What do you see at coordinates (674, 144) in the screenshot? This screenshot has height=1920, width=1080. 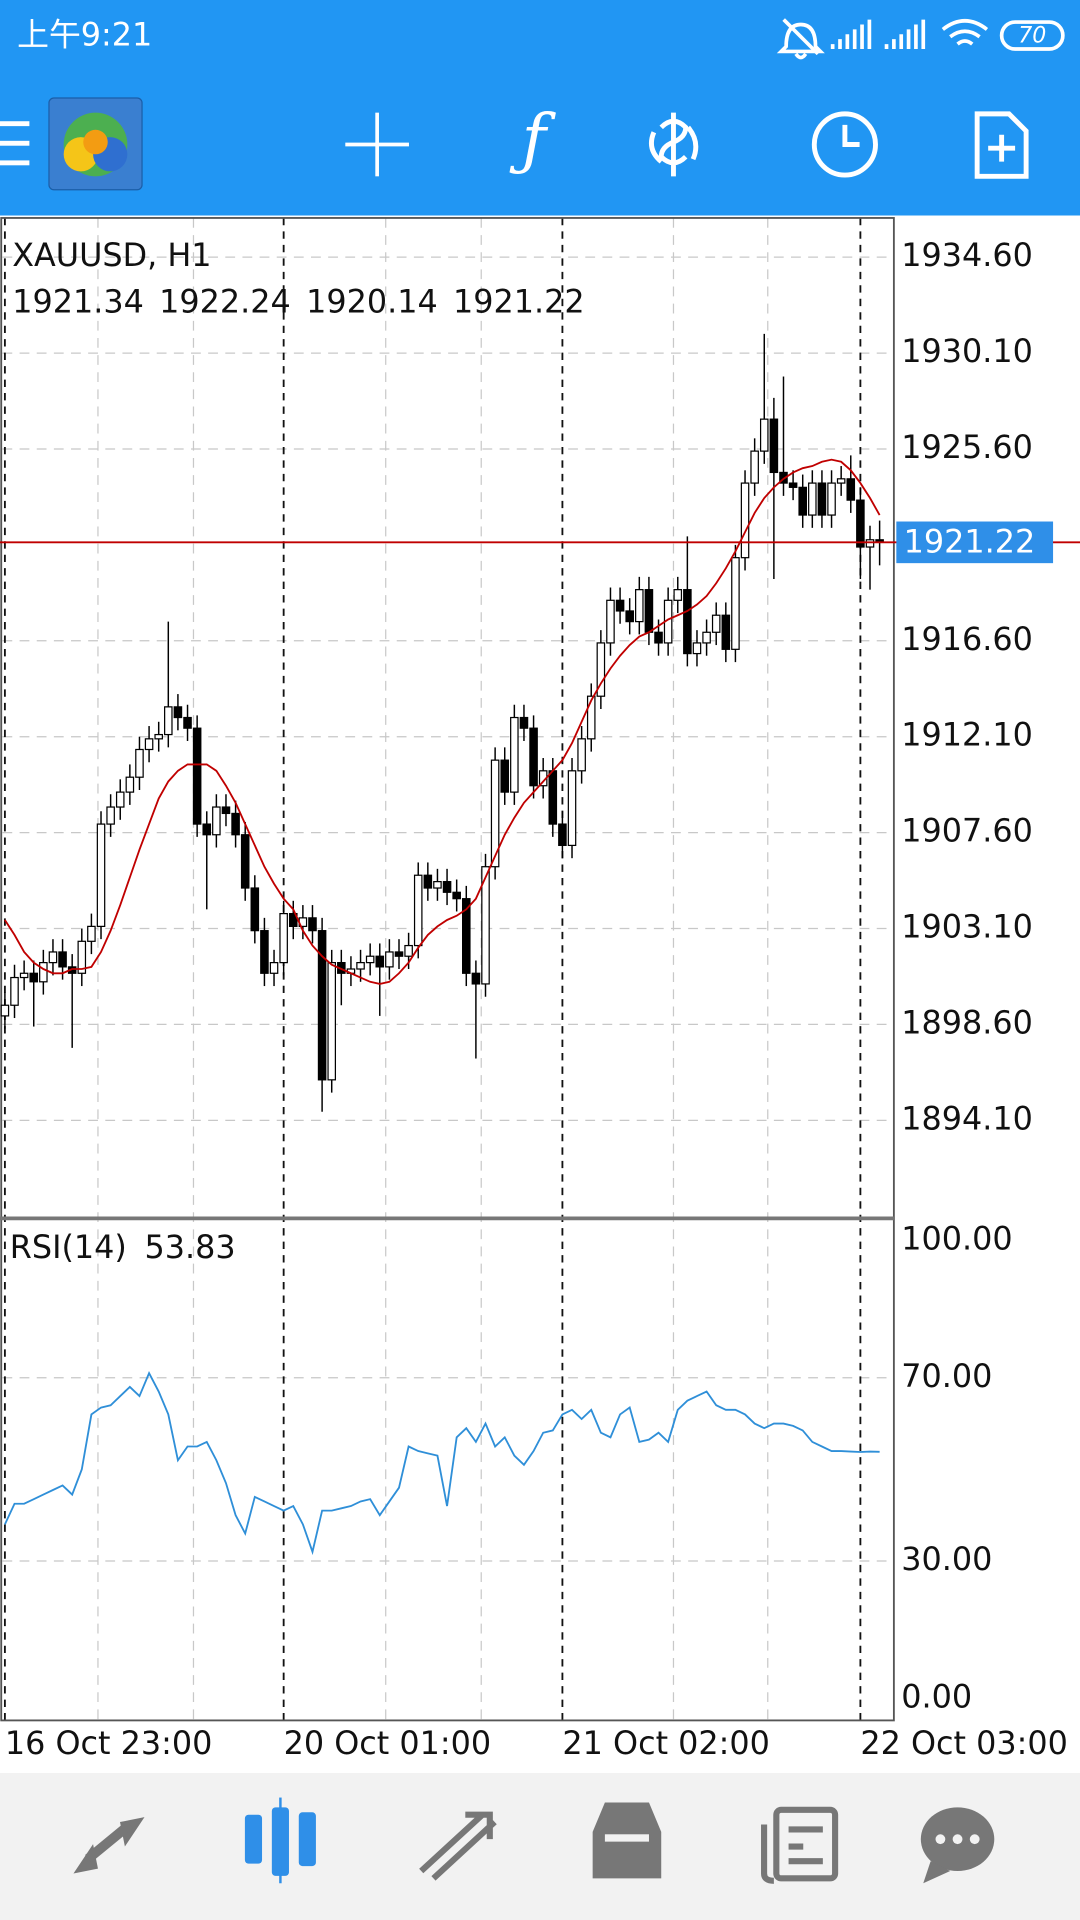 I see `trade-button` at bounding box center [674, 144].